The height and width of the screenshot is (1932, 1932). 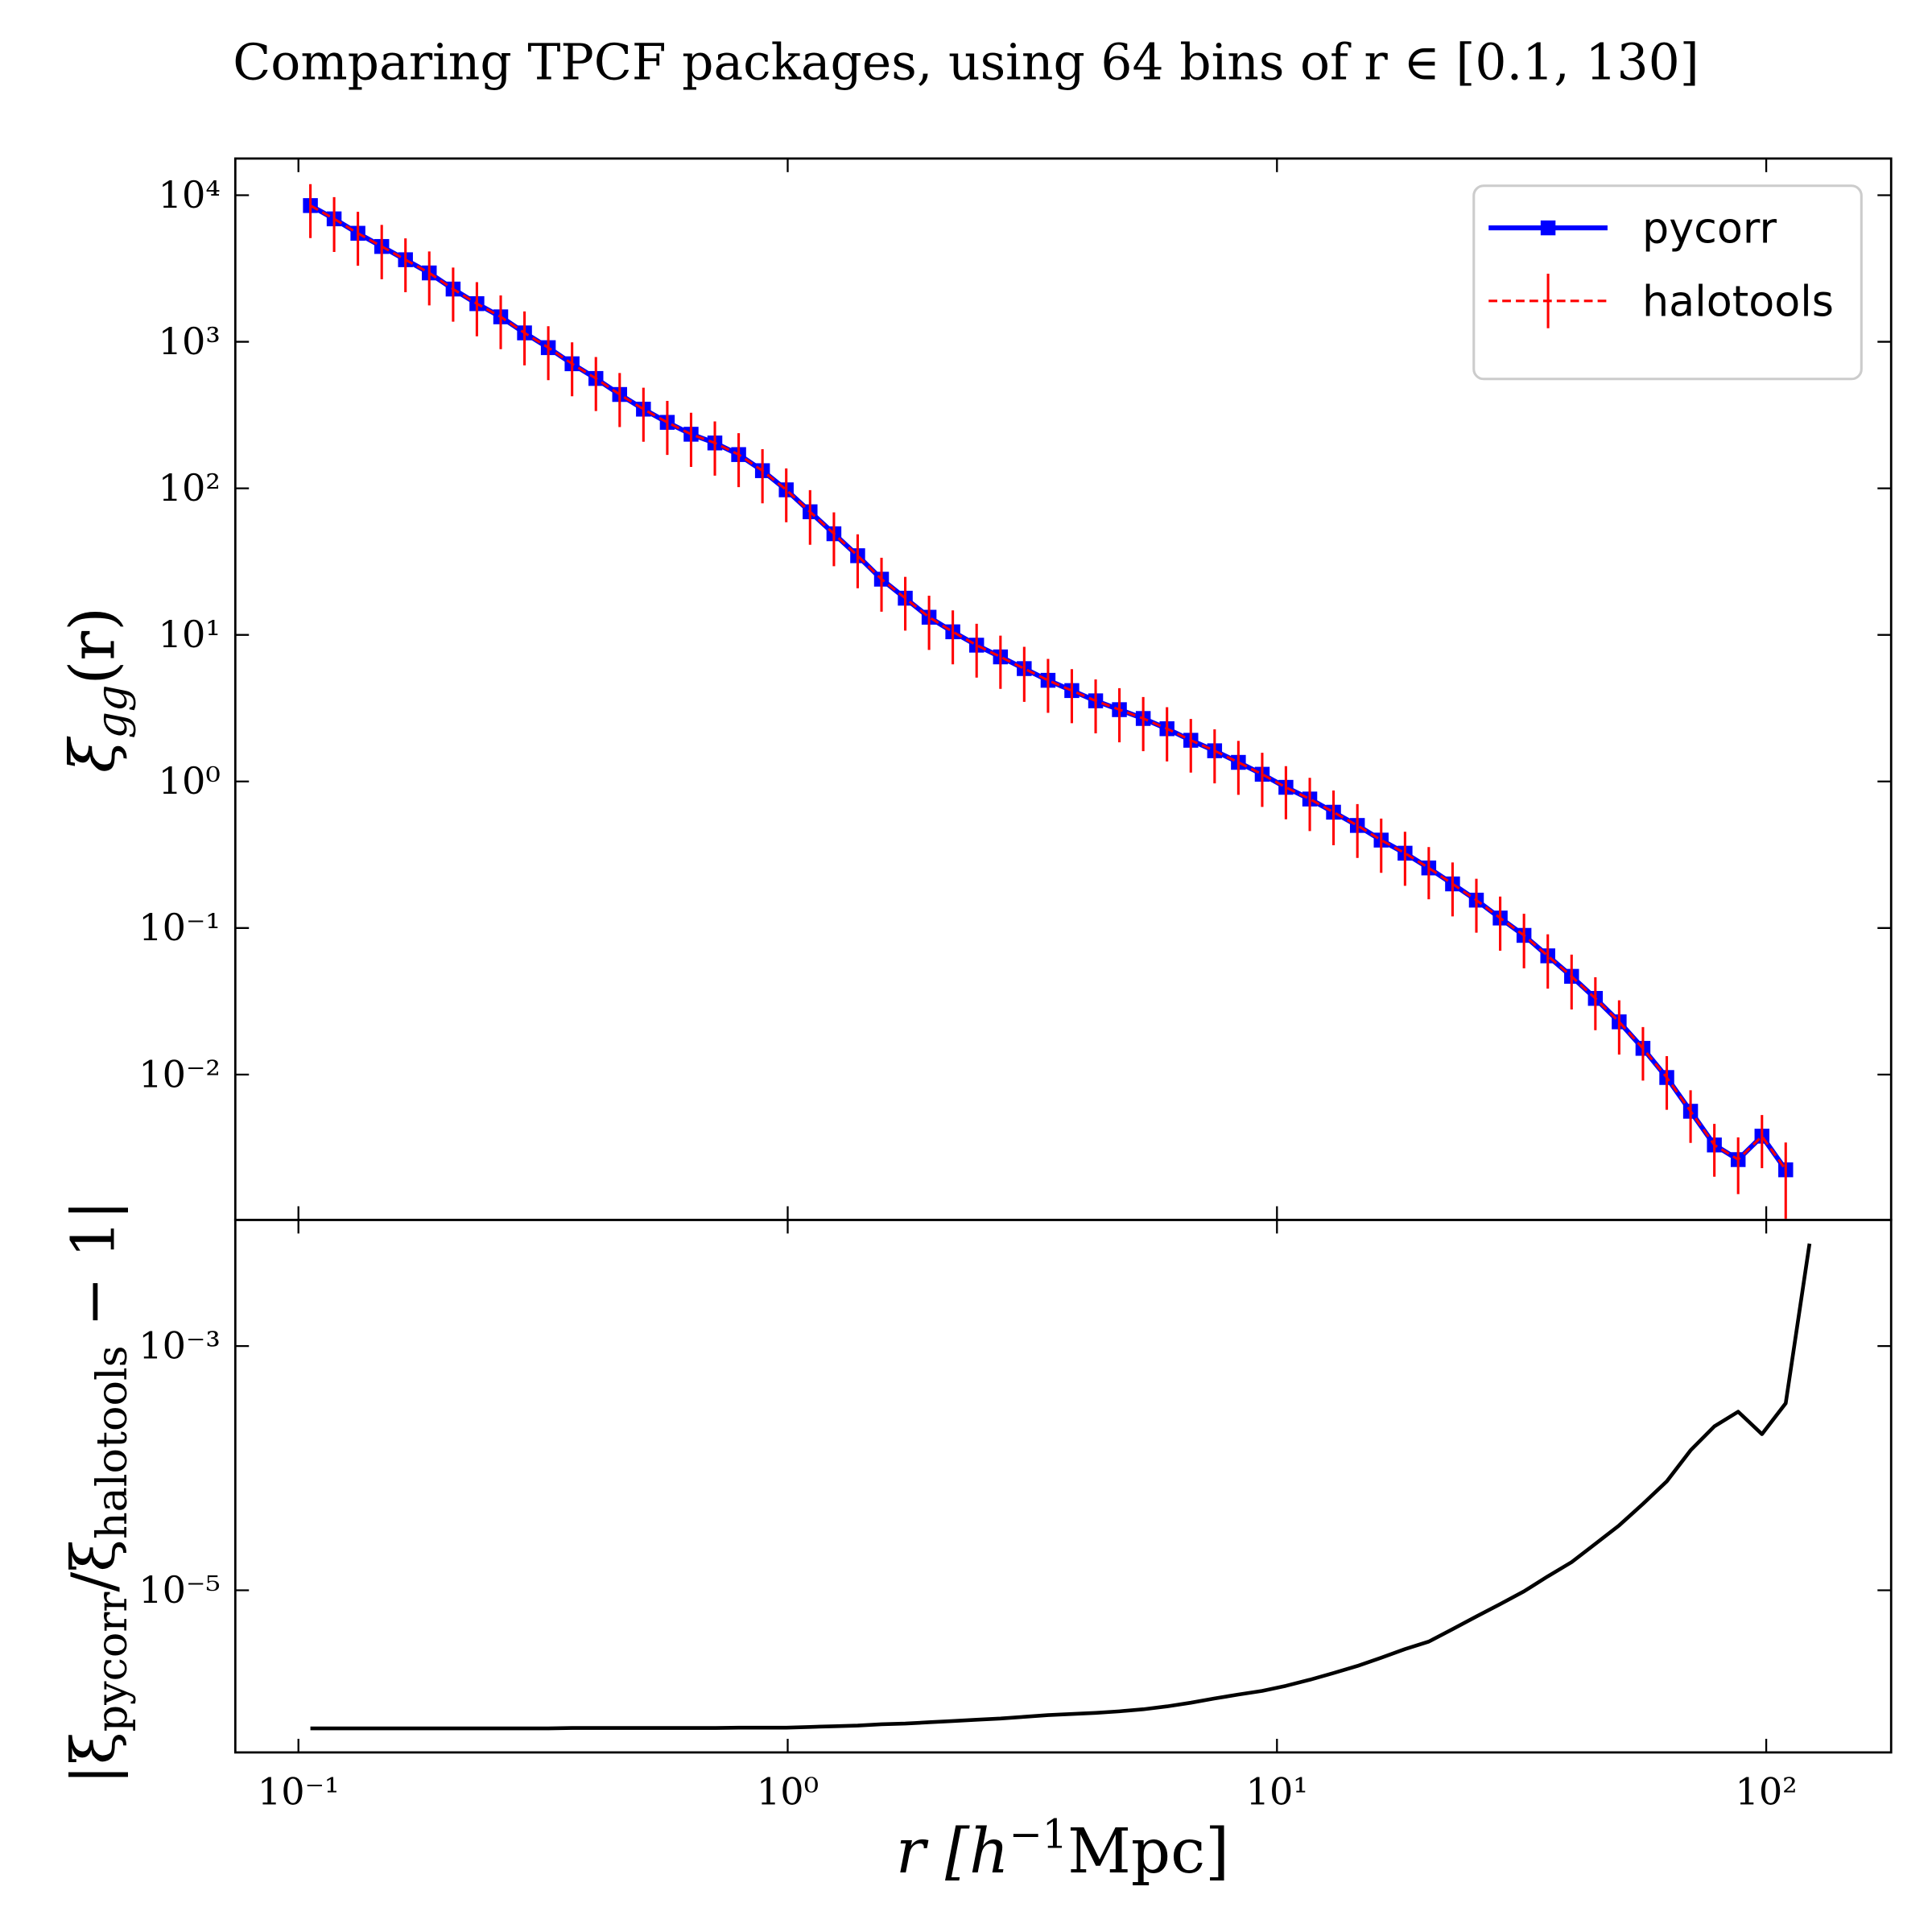 What do you see at coordinates (1277, 1792) in the screenshot?
I see `x-tick-label: 10¹` at bounding box center [1277, 1792].